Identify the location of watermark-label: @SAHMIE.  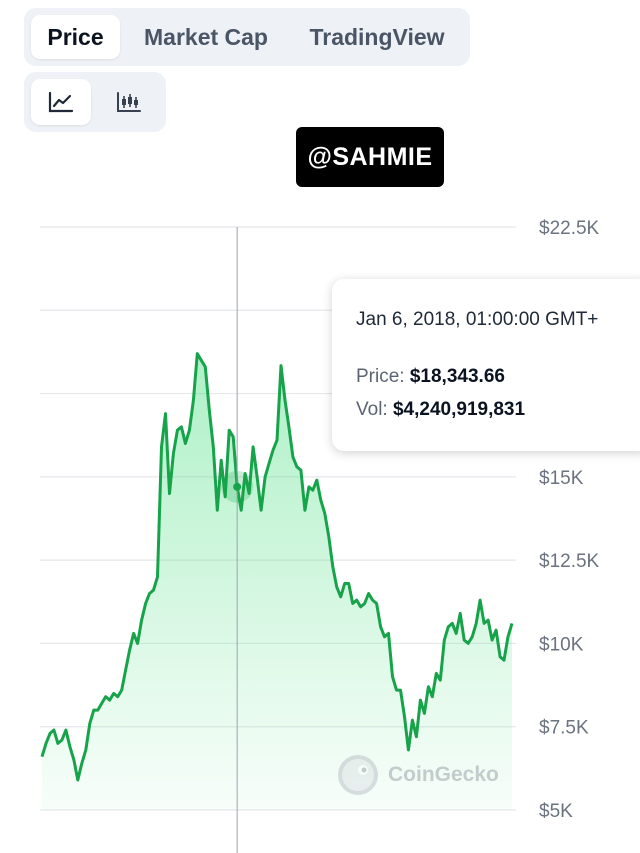
(370, 157).